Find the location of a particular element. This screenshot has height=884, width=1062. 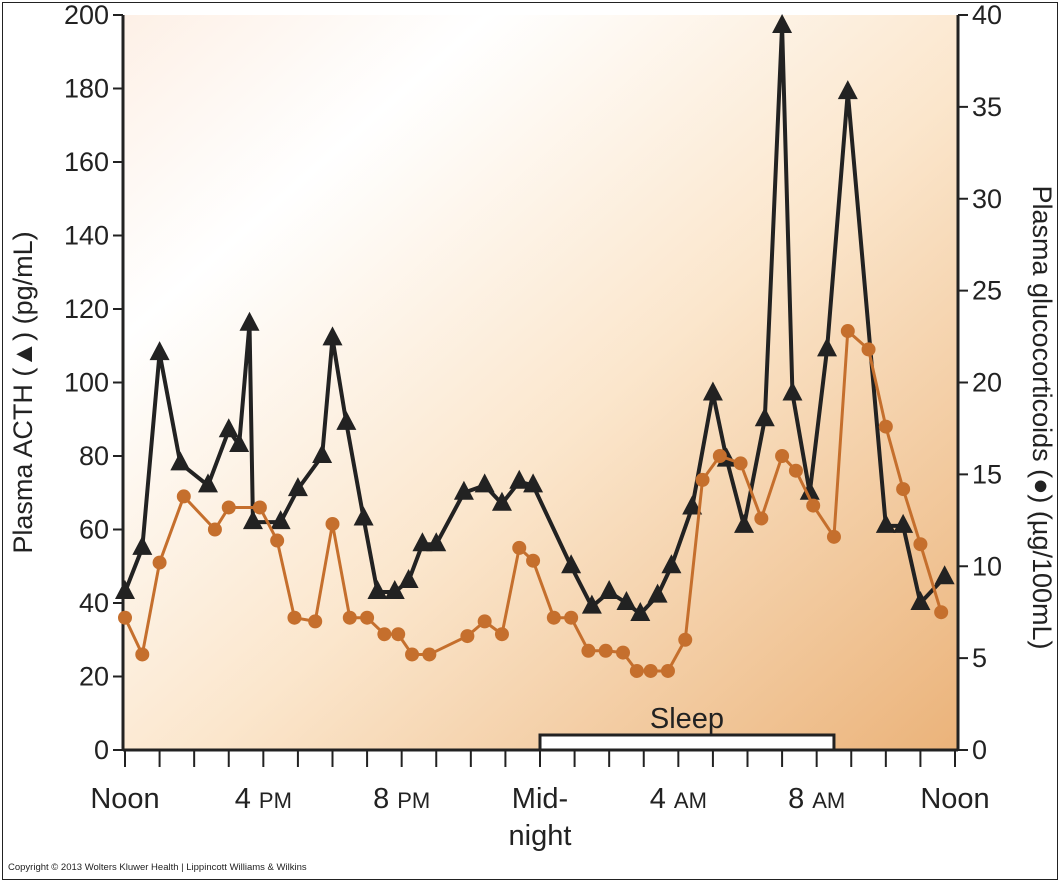

right-tick-label: 25 is located at coordinates (987, 291).